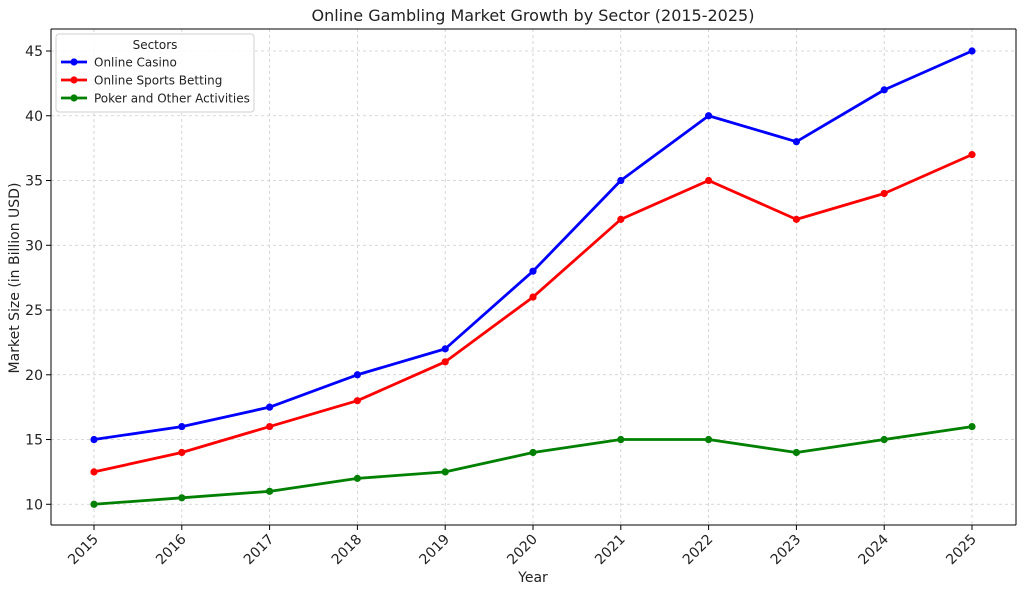 This screenshot has width=1024, height=594. What do you see at coordinates (34, 311) in the screenshot?
I see `y-tick-label: 25` at bounding box center [34, 311].